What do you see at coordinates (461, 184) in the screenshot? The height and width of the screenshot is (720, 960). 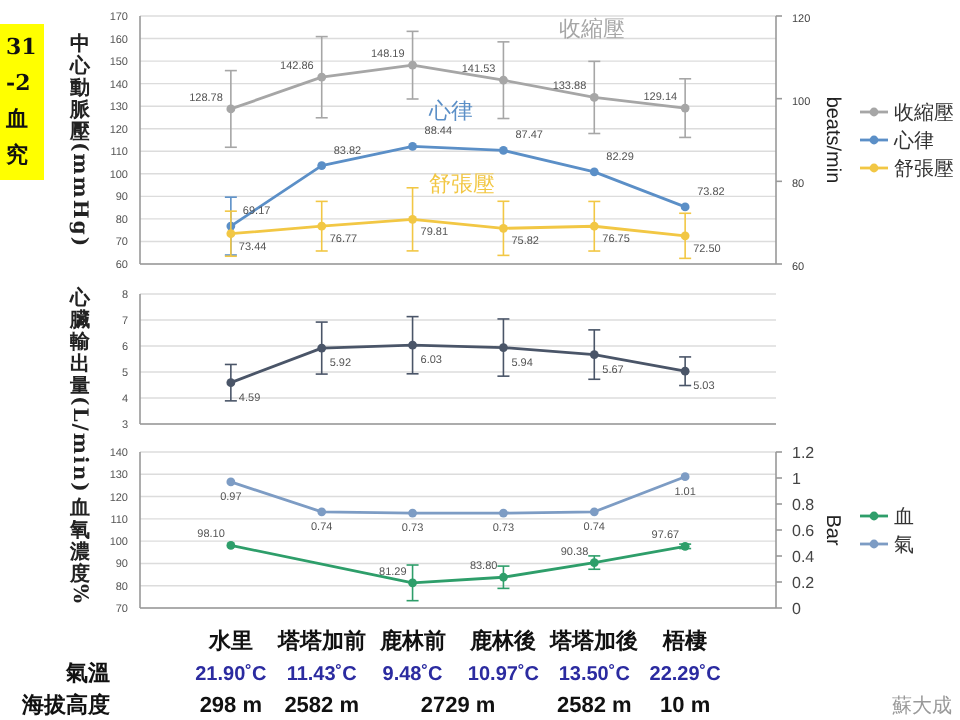 I see `text: 舒張壓` at bounding box center [461, 184].